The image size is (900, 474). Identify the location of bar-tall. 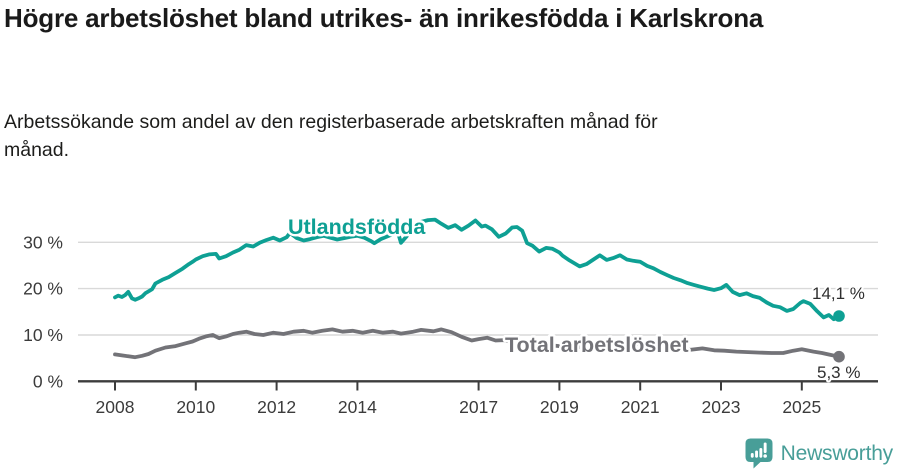
(760, 453).